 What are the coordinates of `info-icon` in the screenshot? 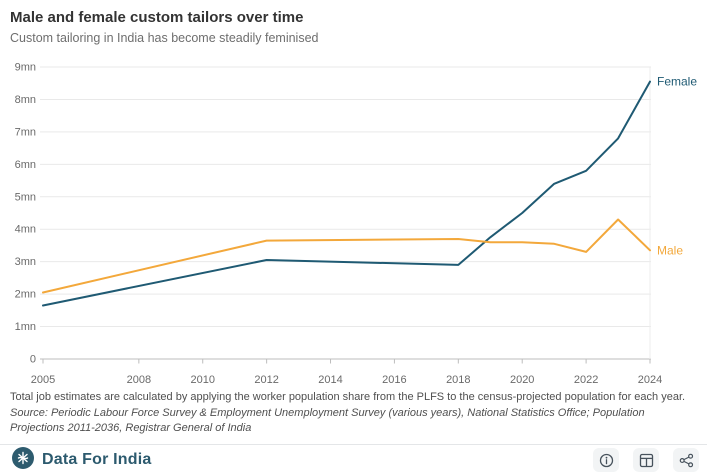 It's located at (606, 460).